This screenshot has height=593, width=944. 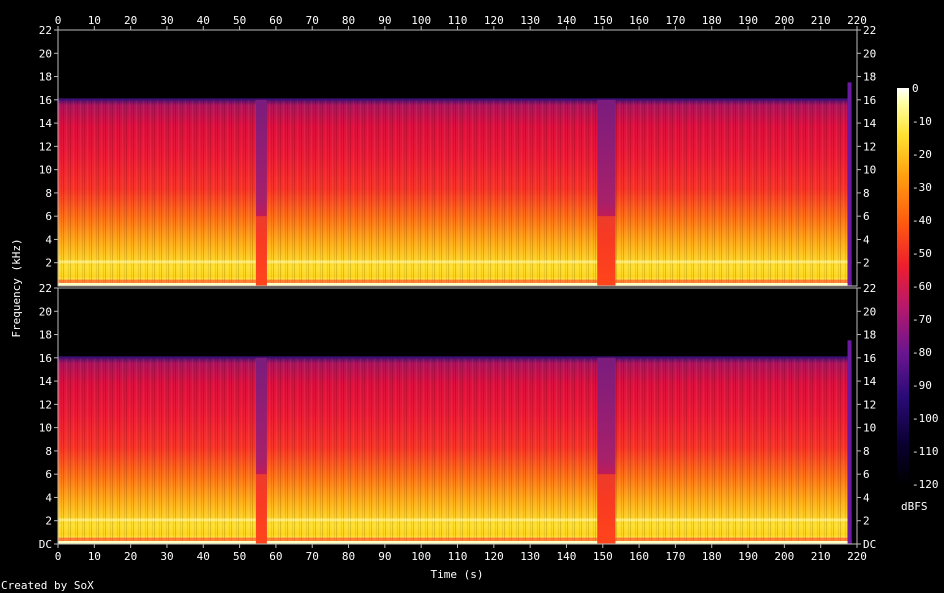 I want to click on x-tick-label-bottom: 160, so click(x=639, y=556).